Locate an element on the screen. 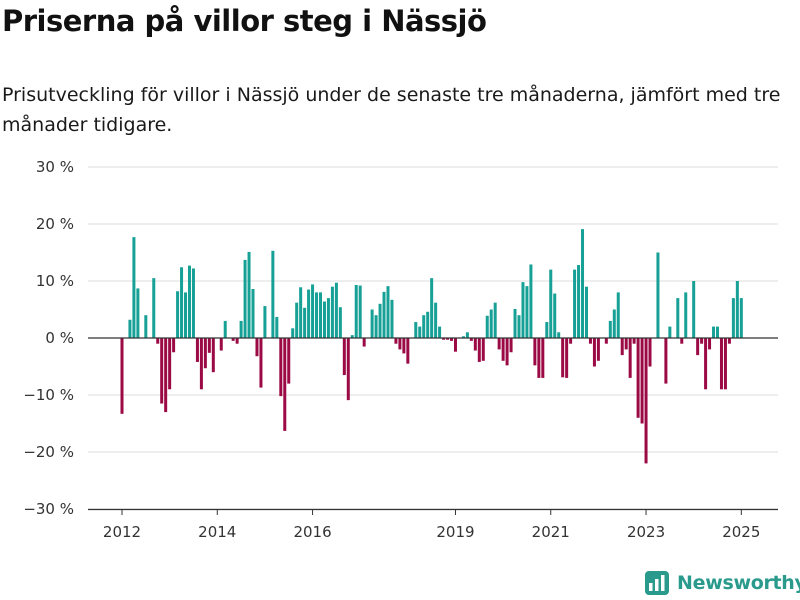 The height and width of the screenshot is (600, 800). annotations: 7 % is located at coordinates (747, 152).